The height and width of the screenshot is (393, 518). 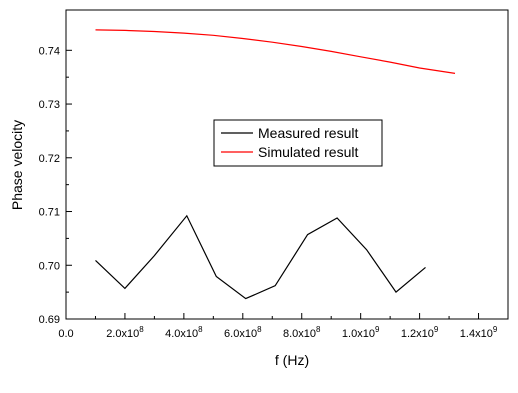 I want to click on x-tick-label: 0.0, so click(x=65, y=334).